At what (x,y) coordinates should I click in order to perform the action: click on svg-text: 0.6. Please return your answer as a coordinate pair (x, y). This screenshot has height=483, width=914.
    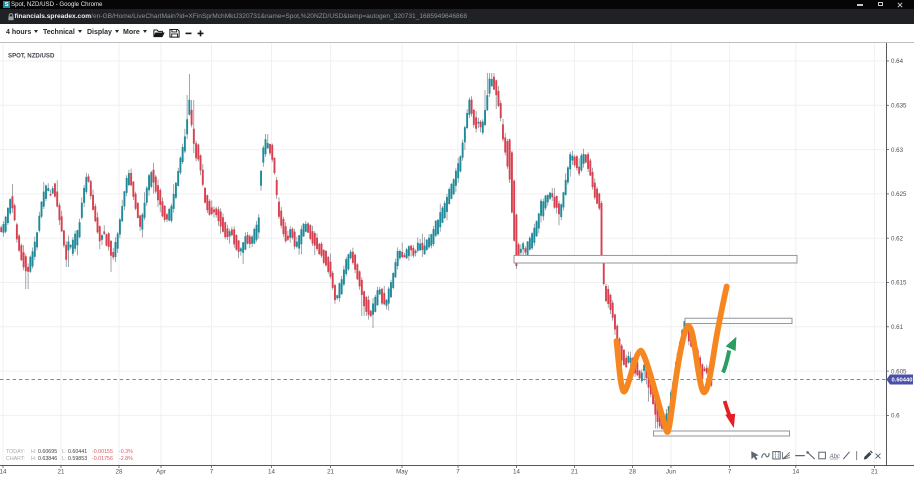
    Looking at the image, I should click on (895, 416).